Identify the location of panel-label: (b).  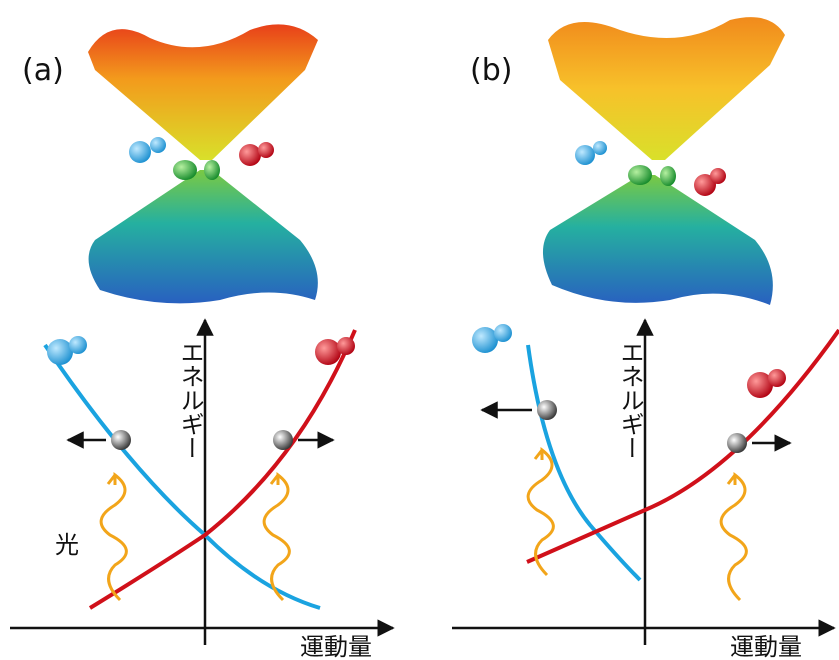
(491, 70).